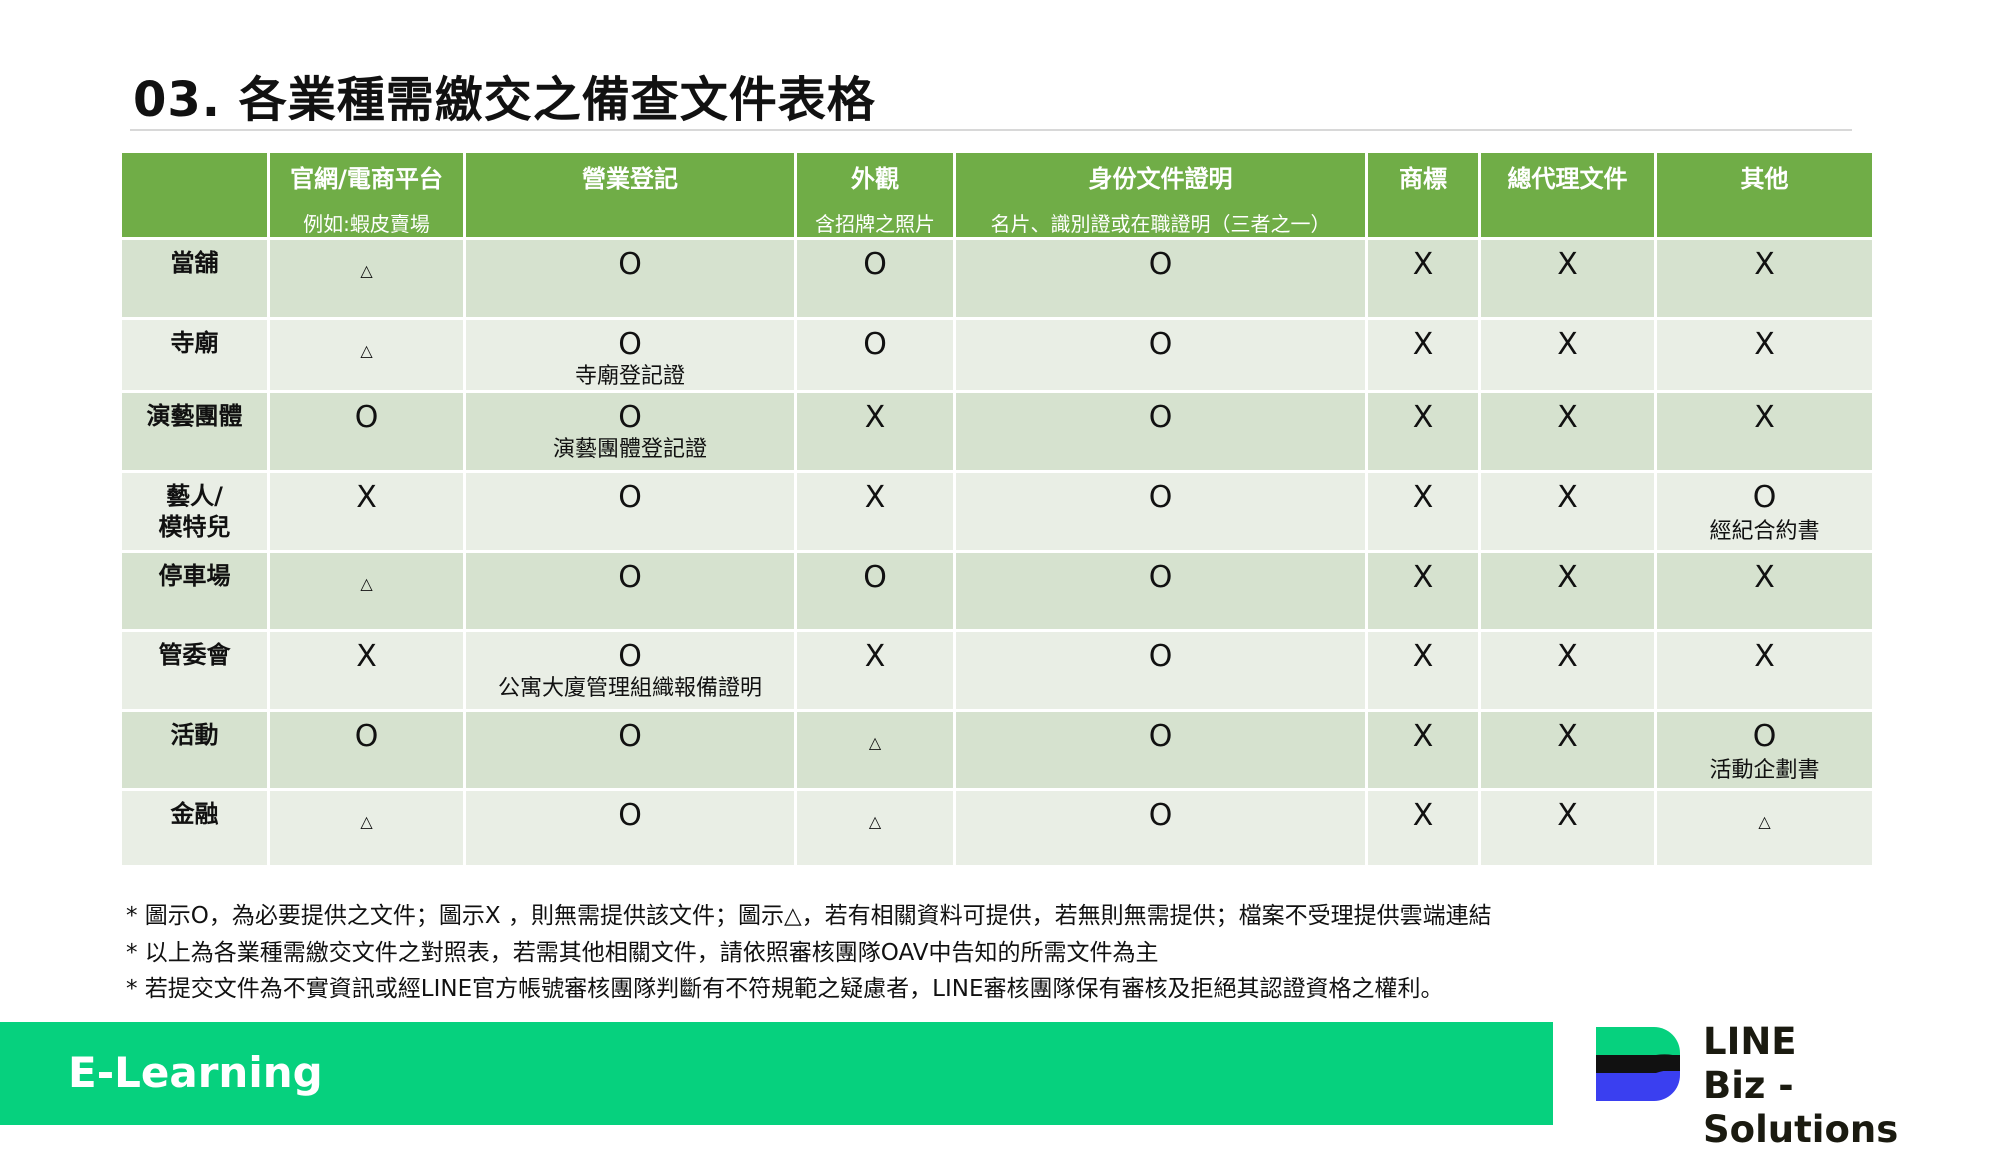 The height and width of the screenshot is (1152, 2000). I want to click on column-header-sub: 含招牌之照片, so click(875, 224).